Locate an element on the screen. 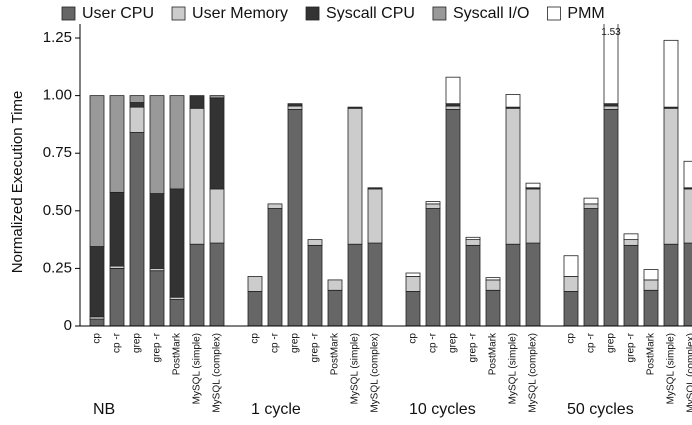 The height and width of the screenshot is (425, 692). y-tick-label: 0.50 is located at coordinates (57, 210).